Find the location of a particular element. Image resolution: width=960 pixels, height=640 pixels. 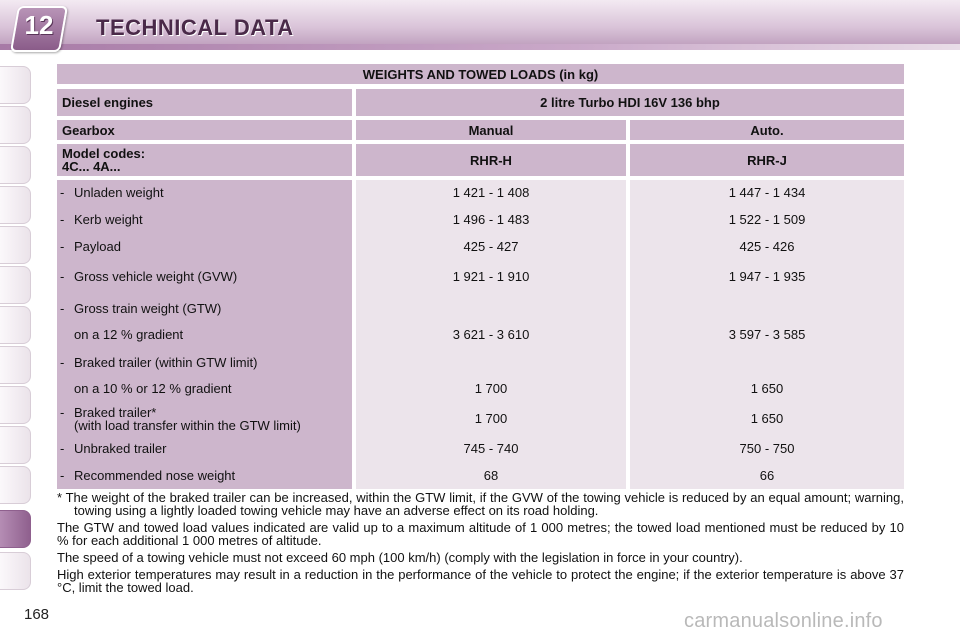

page-title: TECHNICAL DATA is located at coordinates (195, 27).